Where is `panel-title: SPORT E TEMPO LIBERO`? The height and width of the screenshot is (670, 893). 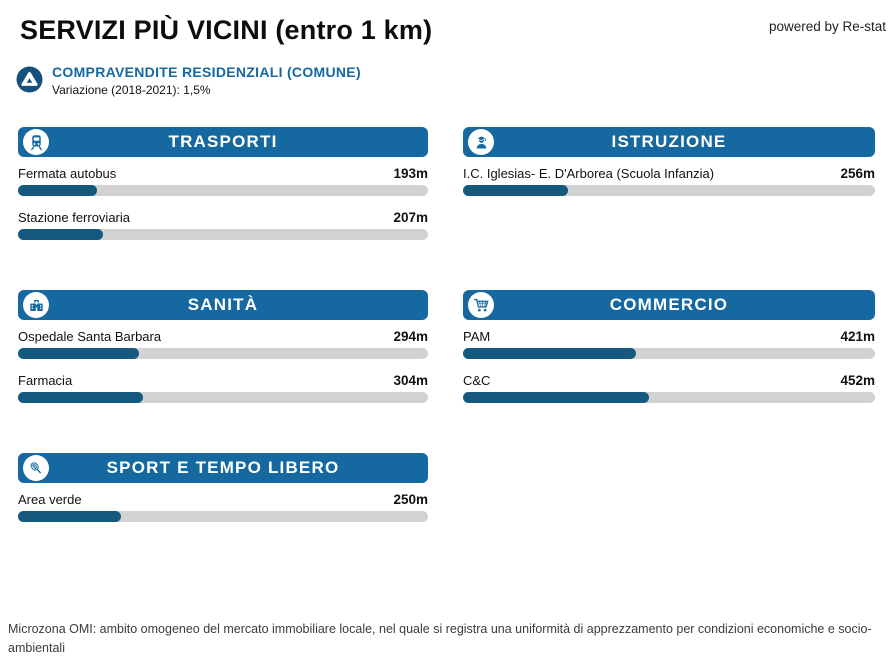
panel-title: SPORT E TEMPO LIBERO is located at coordinates (223, 467).